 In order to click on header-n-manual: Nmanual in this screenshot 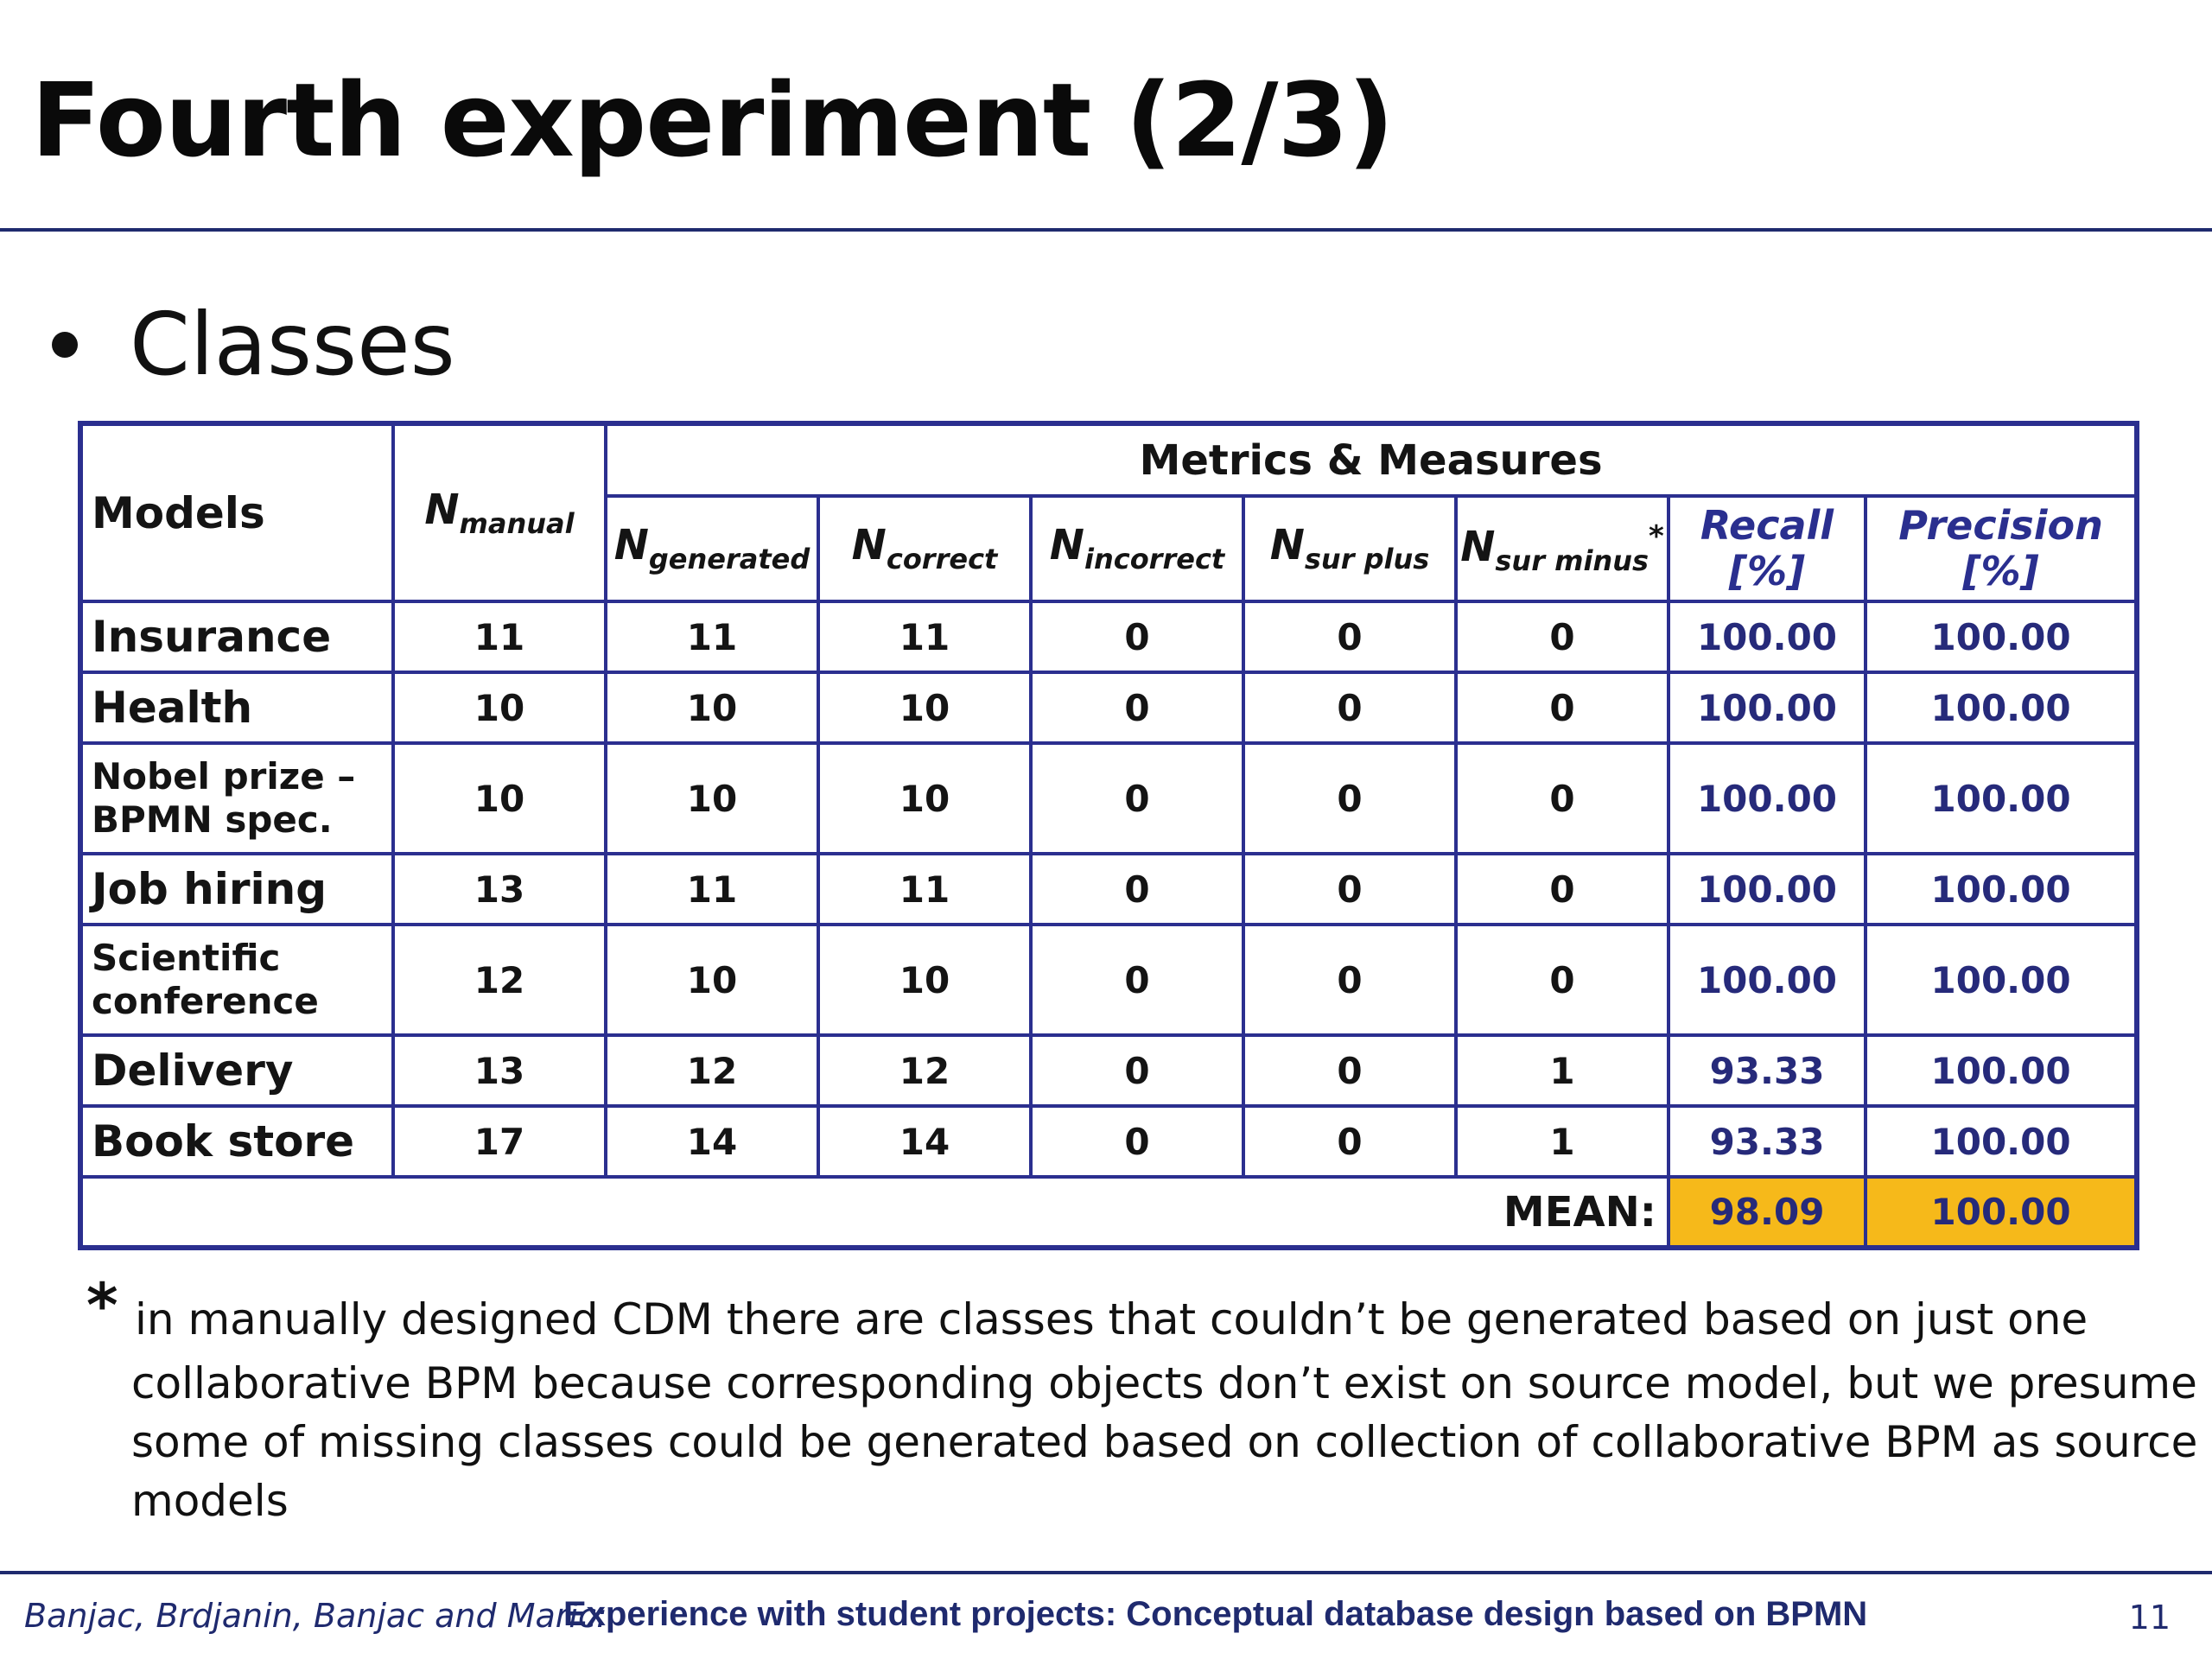, I will do `click(499, 512)`.